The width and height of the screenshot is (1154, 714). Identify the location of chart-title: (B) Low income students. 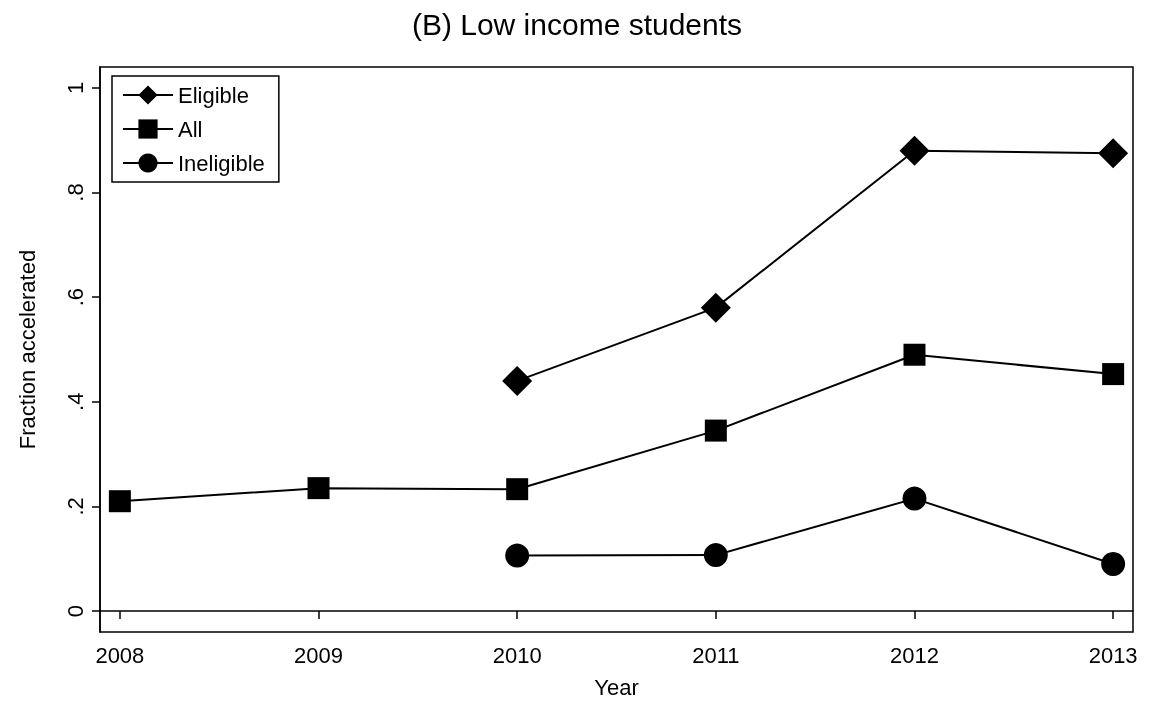
(577, 24).